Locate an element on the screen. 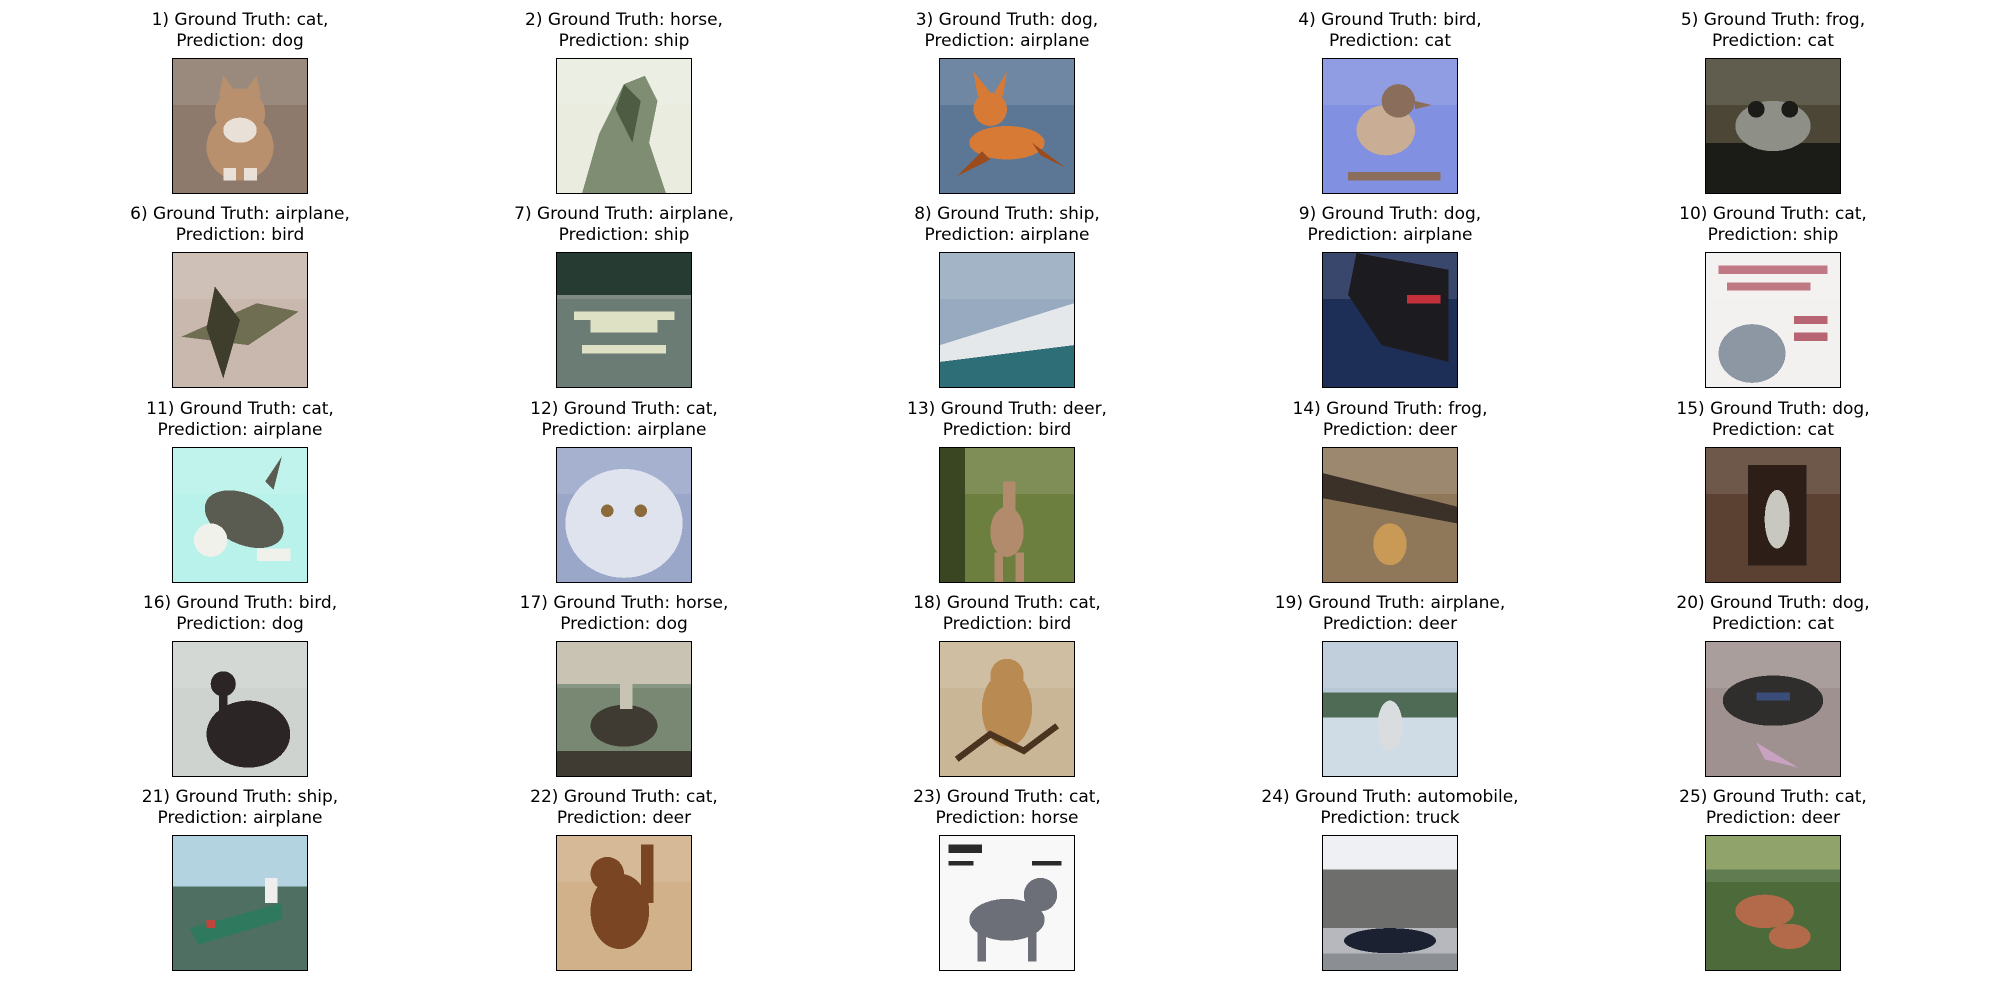 The height and width of the screenshot is (1000, 2000). sample-panel: 23) Ground Truth: cat, Prediction: horse is located at coordinates (1007, 874).